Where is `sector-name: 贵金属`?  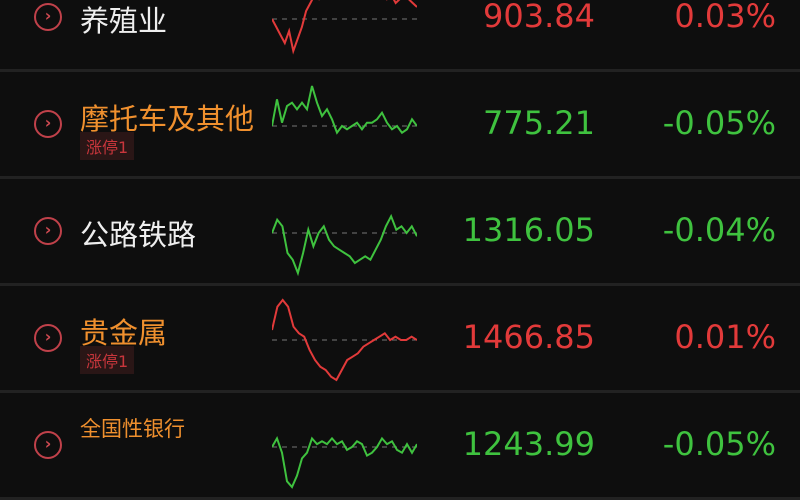 sector-name: 贵金属 is located at coordinates (124, 333).